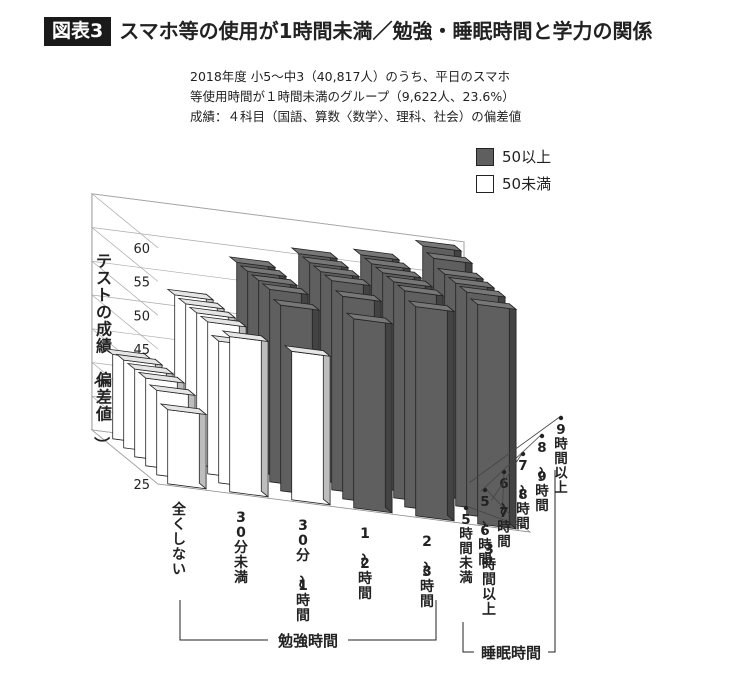 This screenshot has width=740, height=682. Describe the element at coordinates (386, 30) in the screenshot. I see `figure-title: スマホ等の使用が1時間未満／勉強・睡眠時間と学力の関係` at that location.